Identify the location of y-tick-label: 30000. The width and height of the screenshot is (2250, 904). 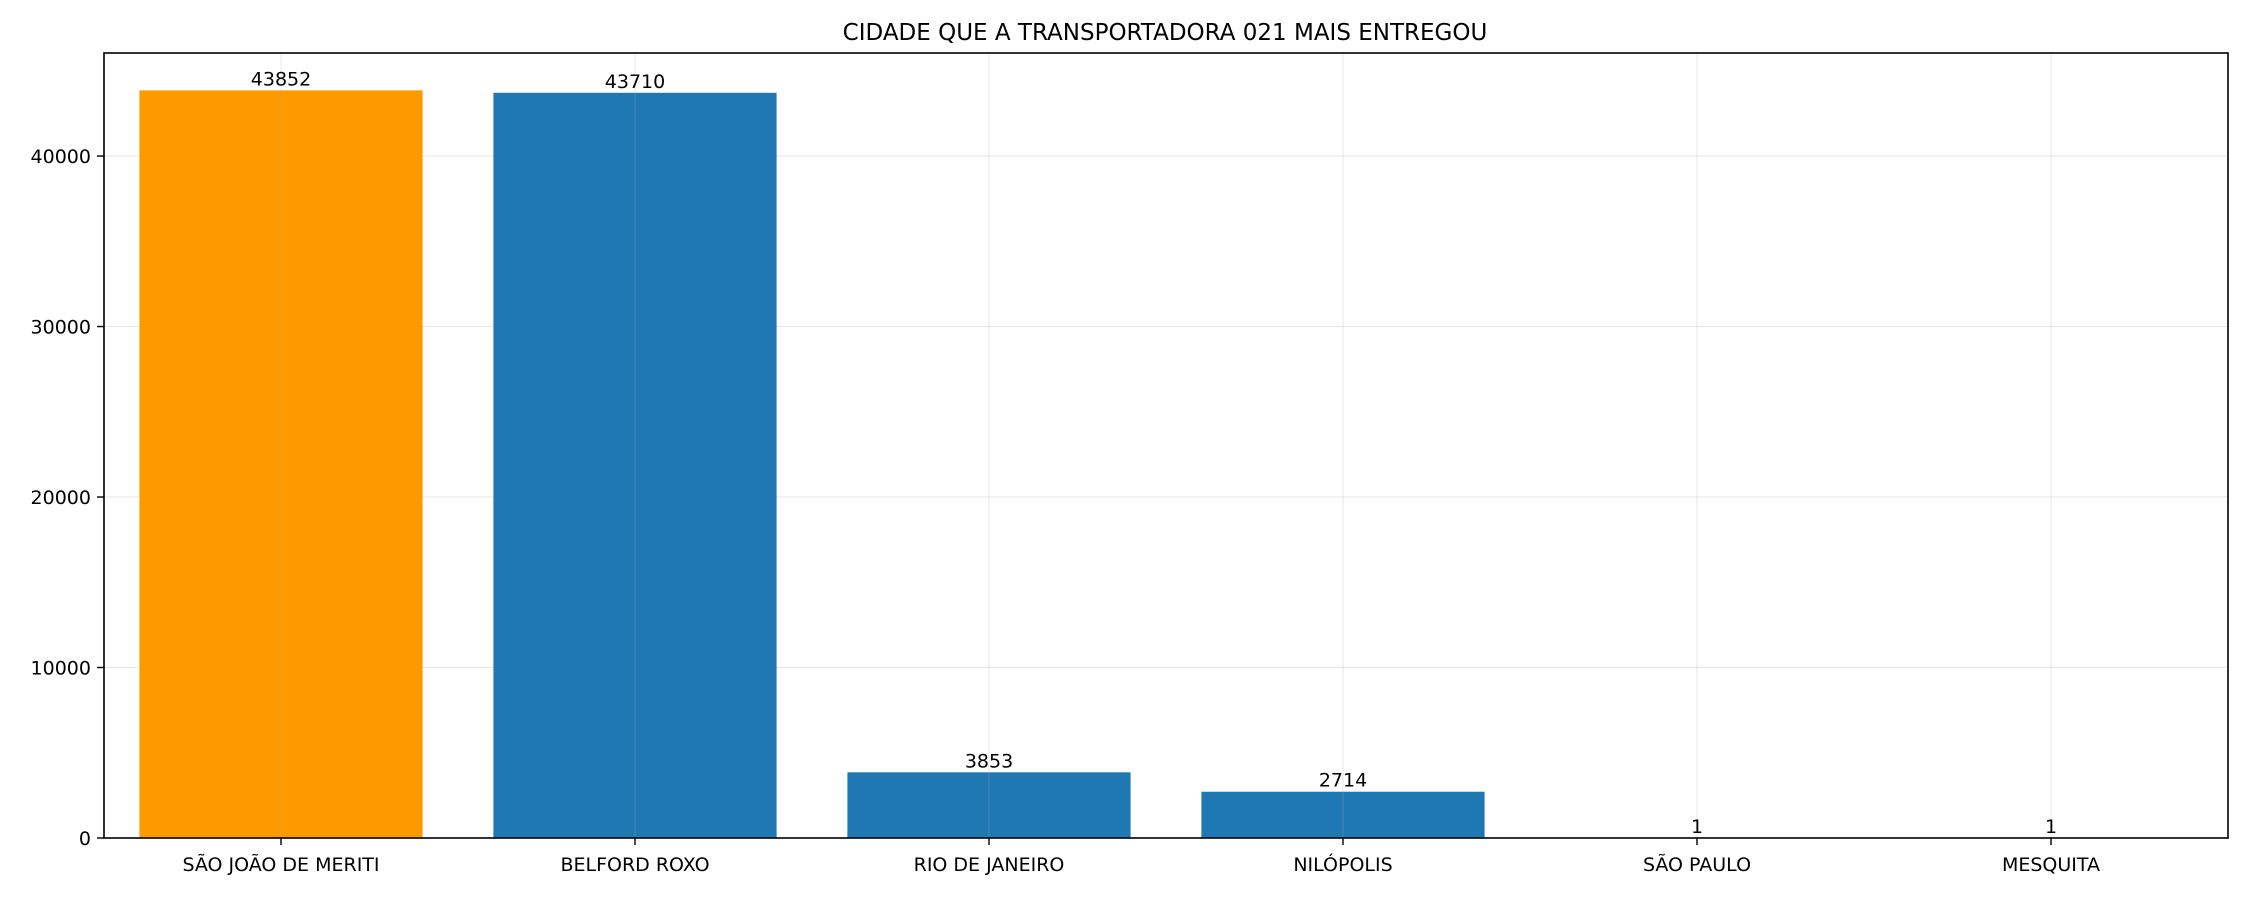
(61, 328).